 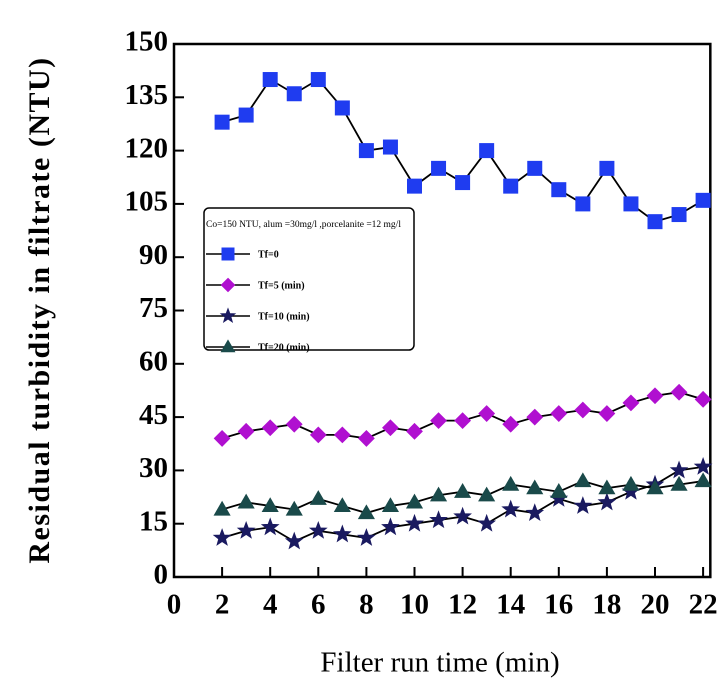 What do you see at coordinates (147, 42) in the screenshot?
I see `y-tick-label: 150` at bounding box center [147, 42].